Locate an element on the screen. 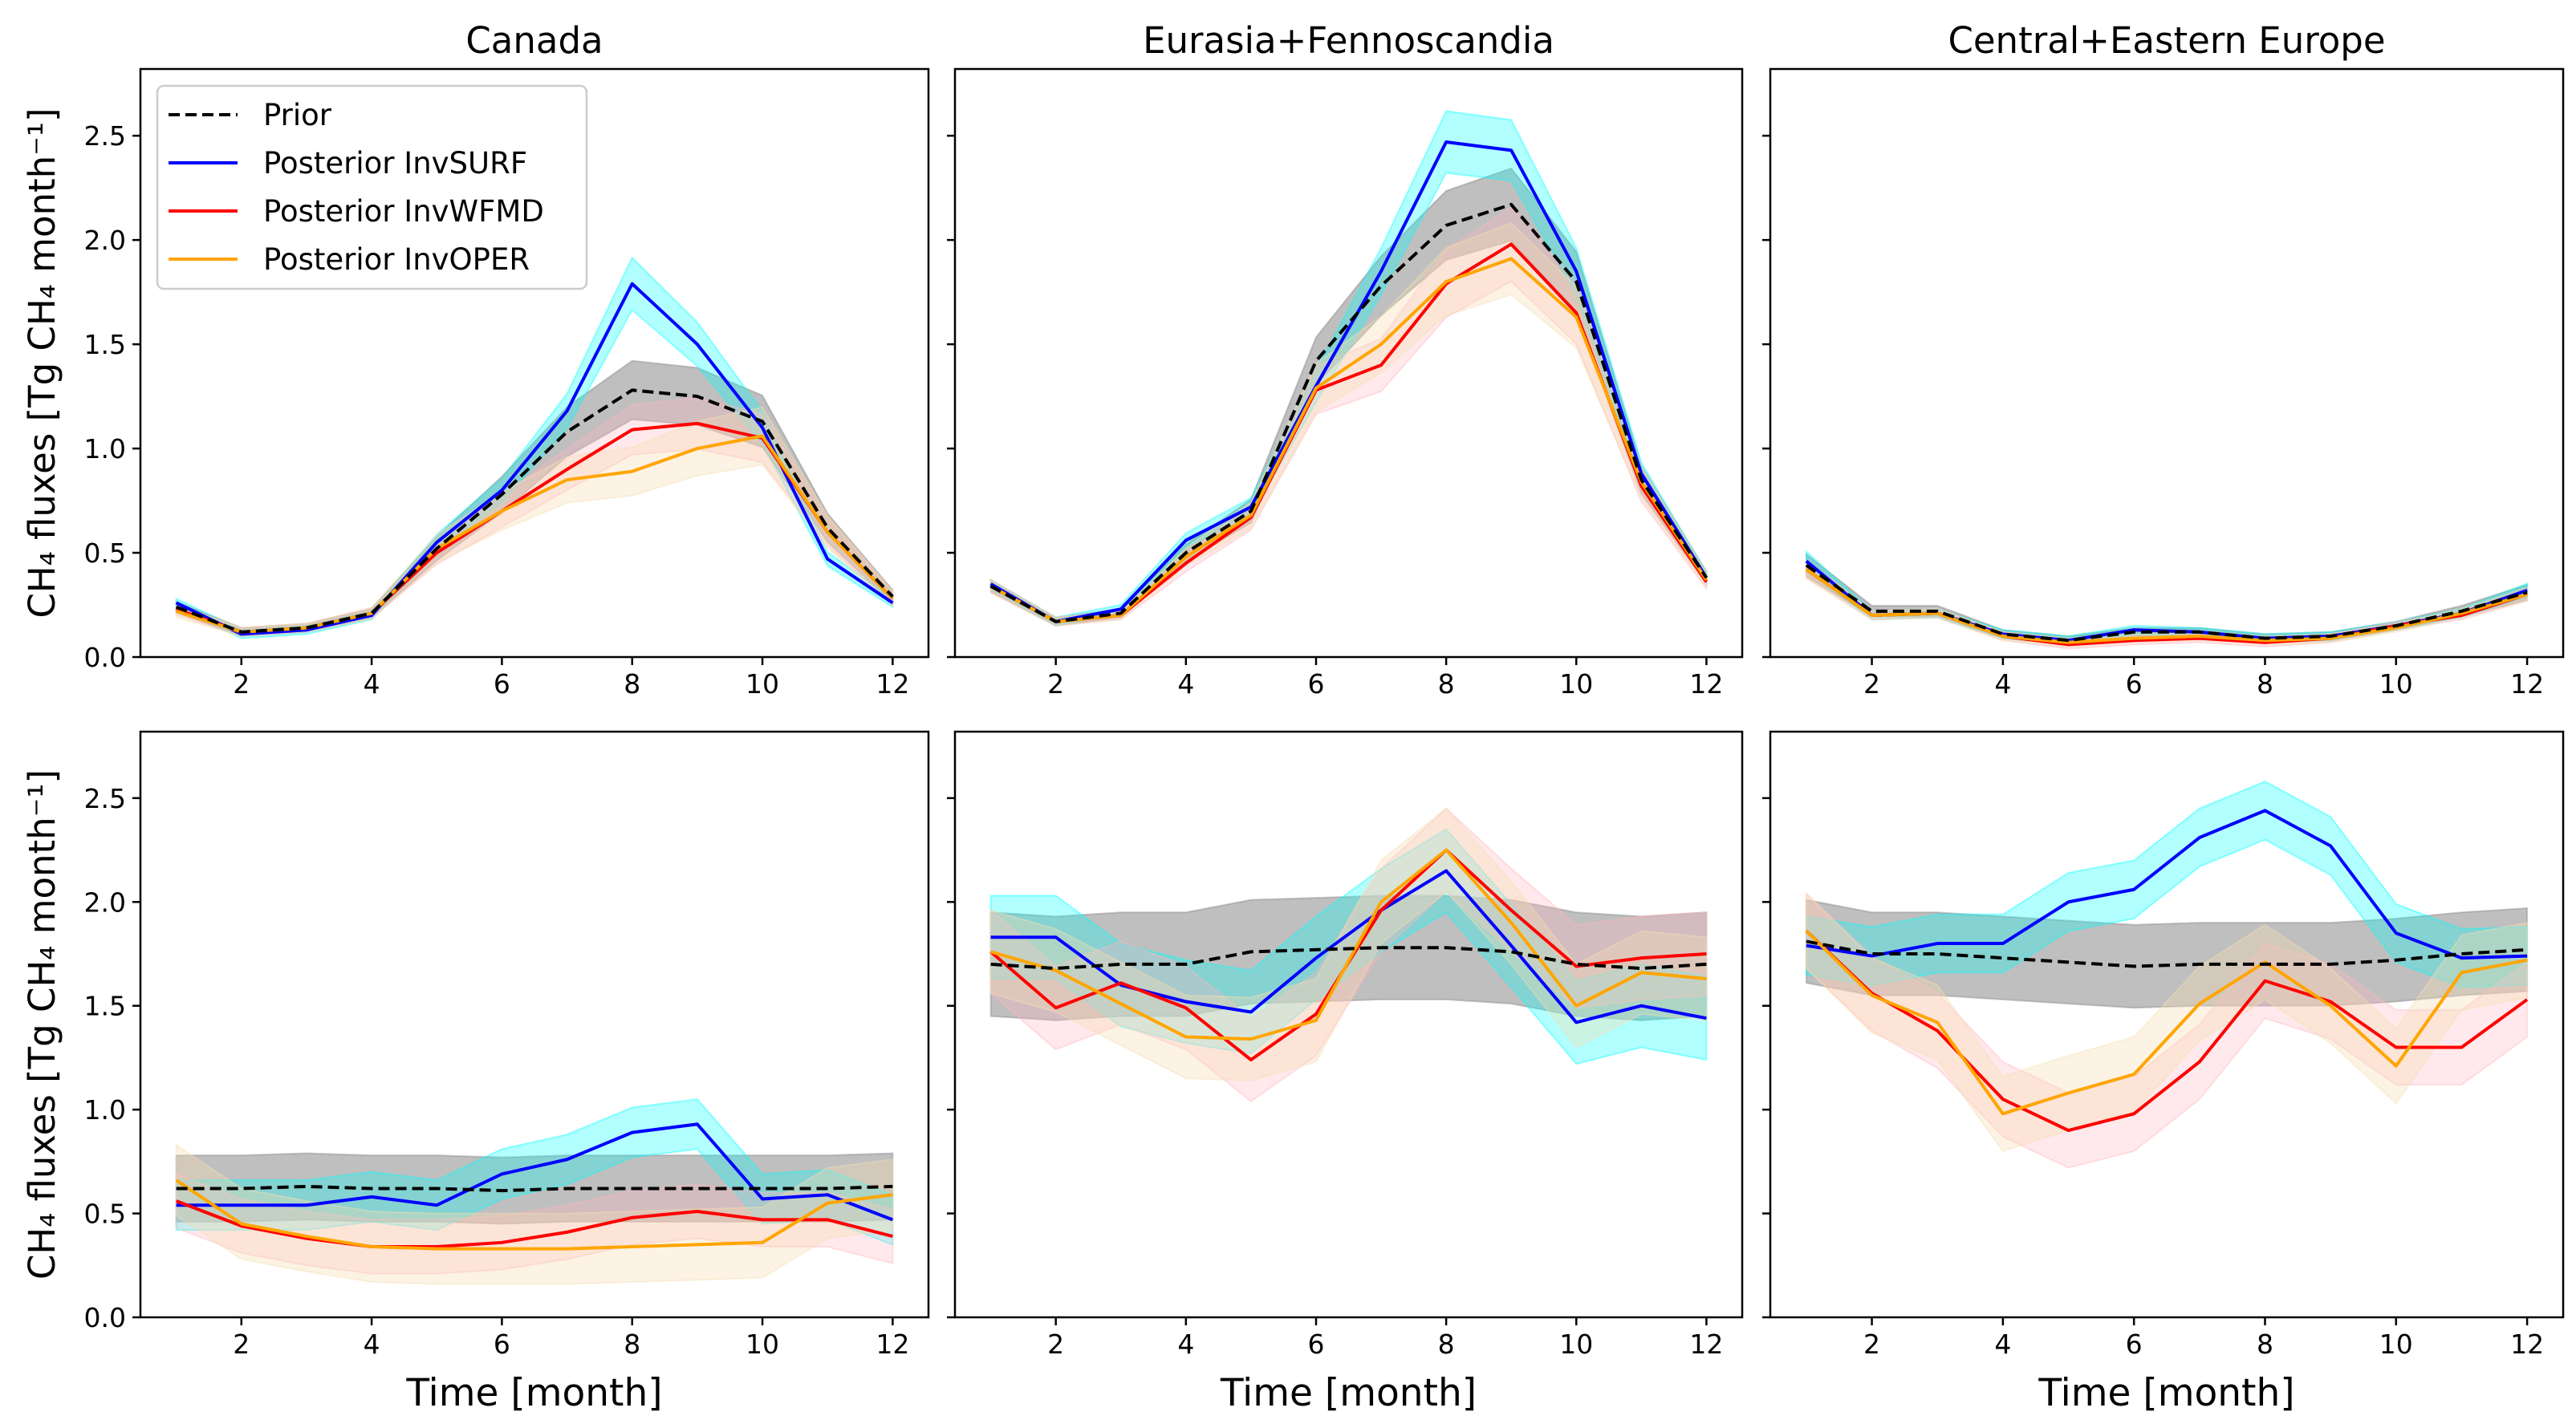 The image size is (2576, 1424). y-tick-label: 0.5 is located at coordinates (105, 553).